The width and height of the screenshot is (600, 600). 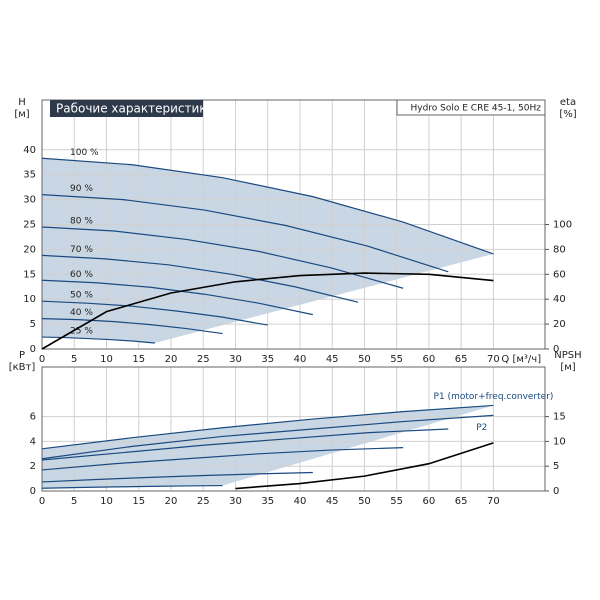 What do you see at coordinates (567, 367) in the screenshot?
I see `y2-axis-unit: [м]` at bounding box center [567, 367].